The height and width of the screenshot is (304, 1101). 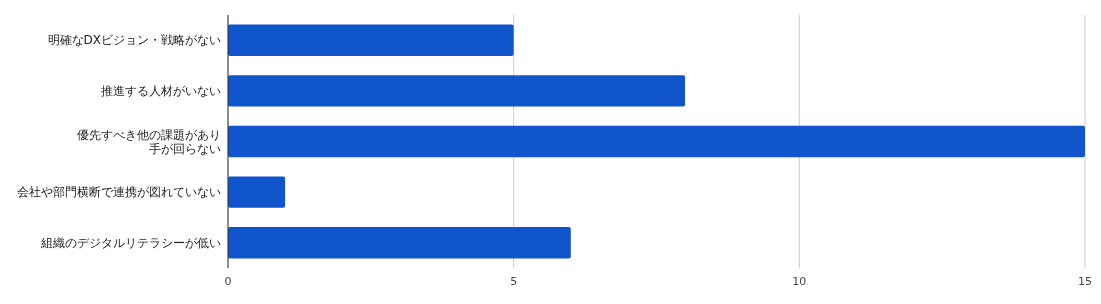 I want to click on x-tick-label: 0, so click(x=228, y=281).